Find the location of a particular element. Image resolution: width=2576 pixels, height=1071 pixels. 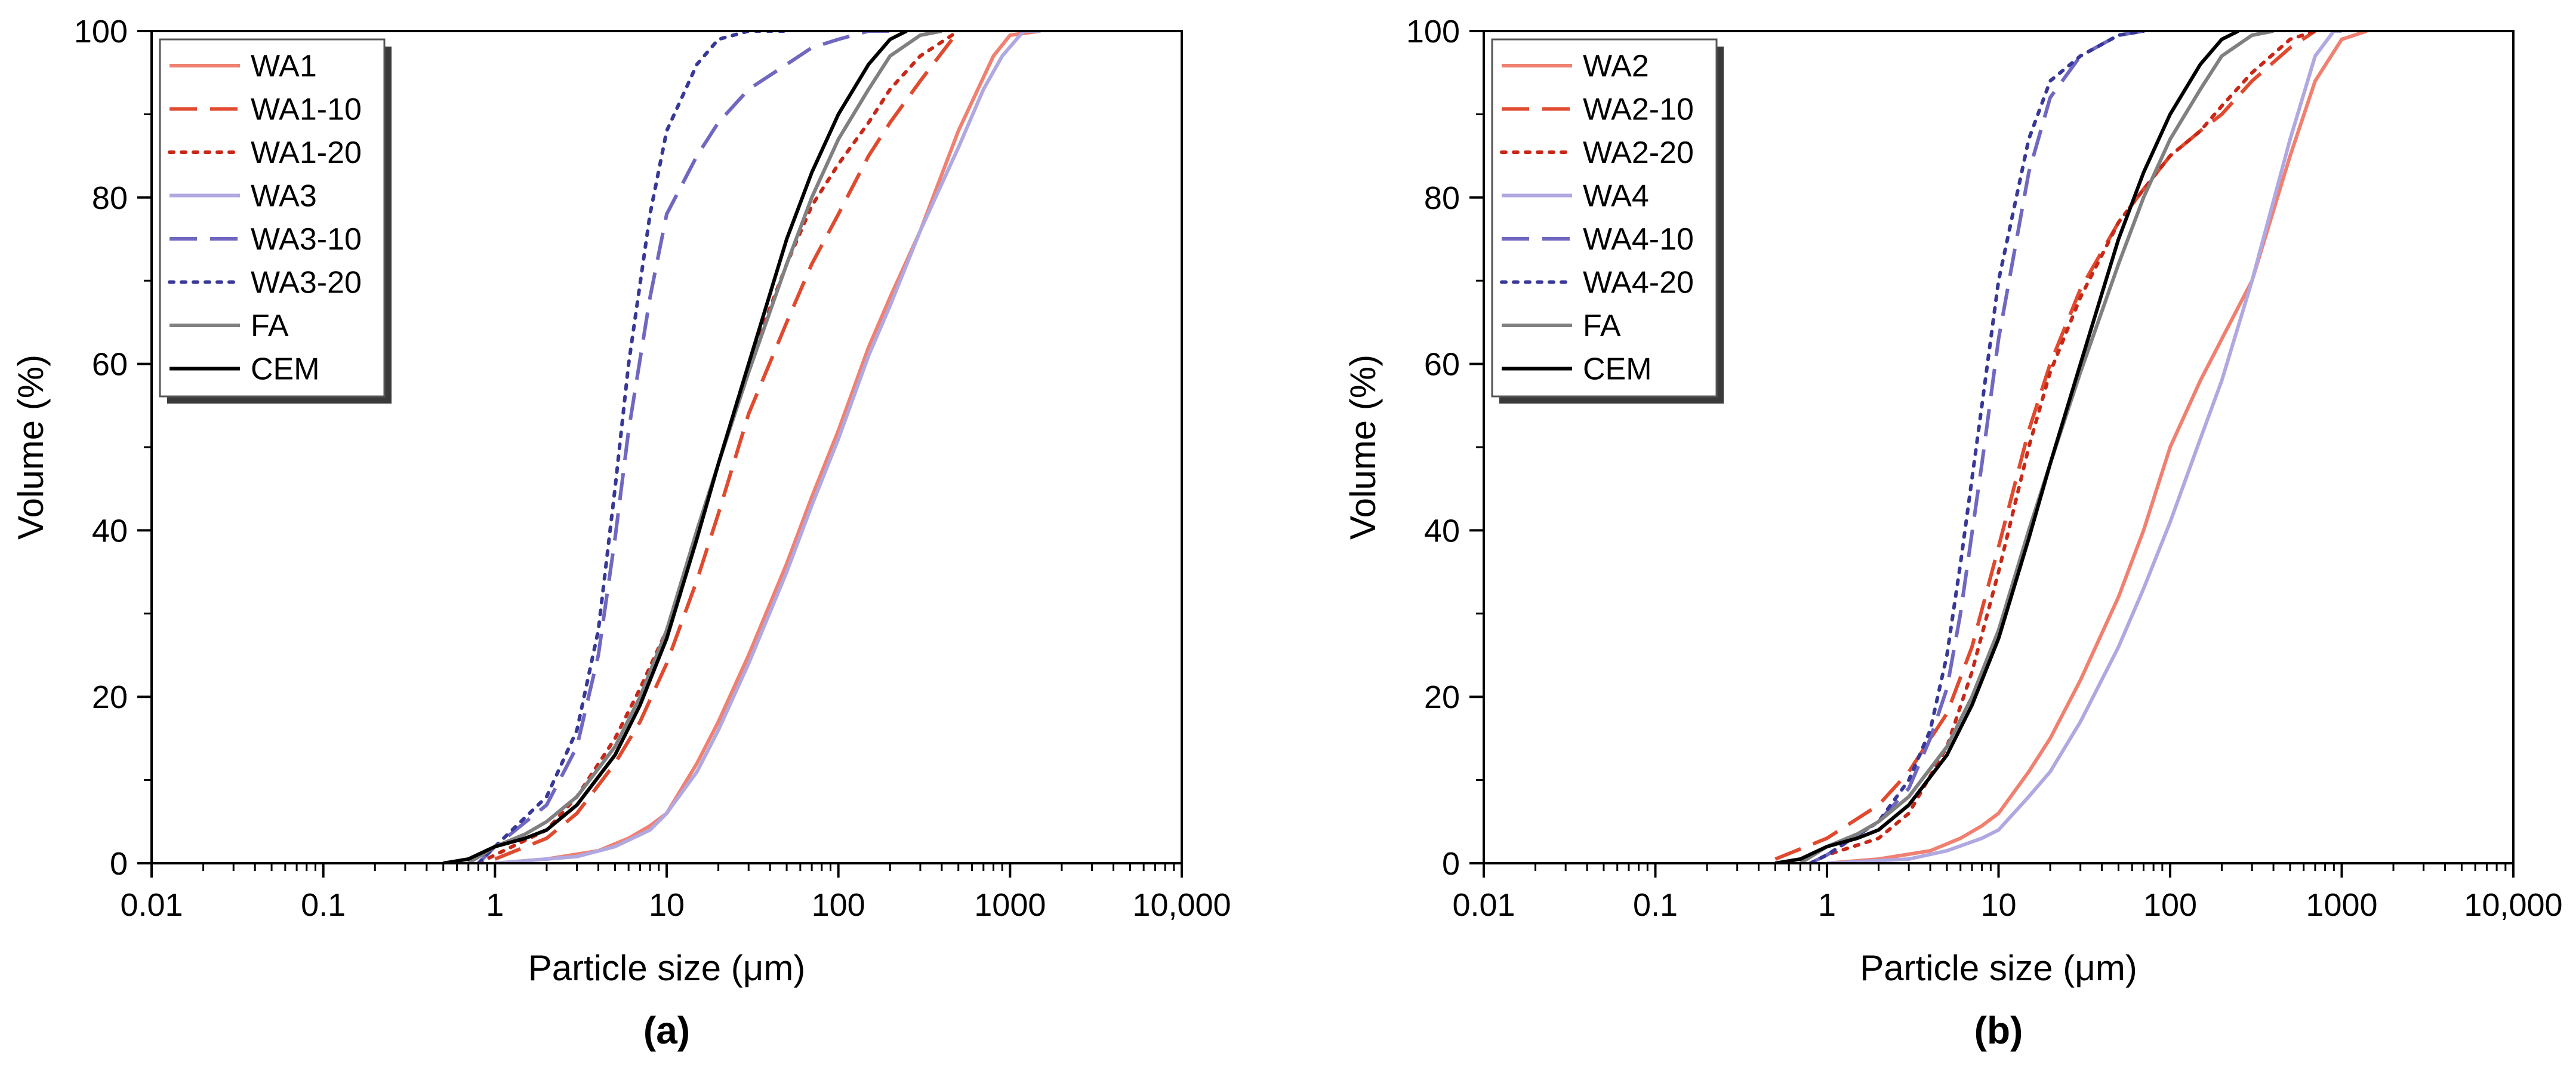

legend-label-wa2: WA2 is located at coordinates (1616, 66).